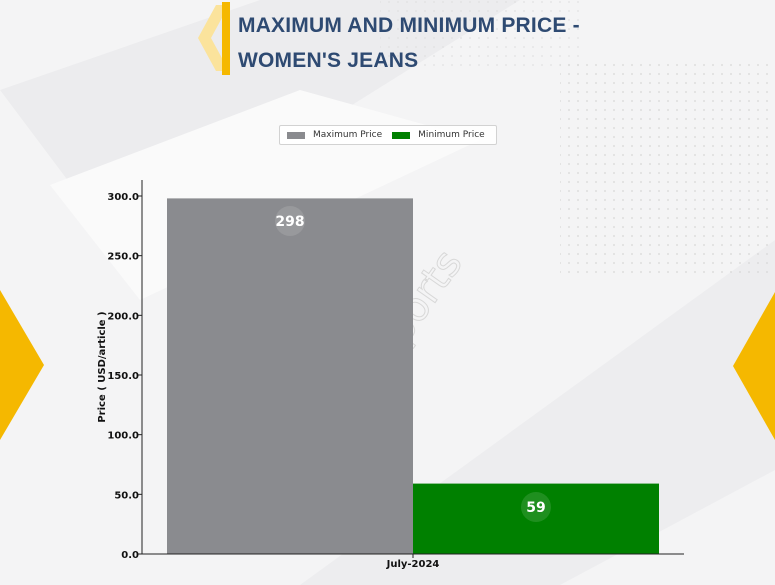 The image size is (775, 585). What do you see at coordinates (123, 316) in the screenshot?
I see `y-tick-label: 200.0` at bounding box center [123, 316].